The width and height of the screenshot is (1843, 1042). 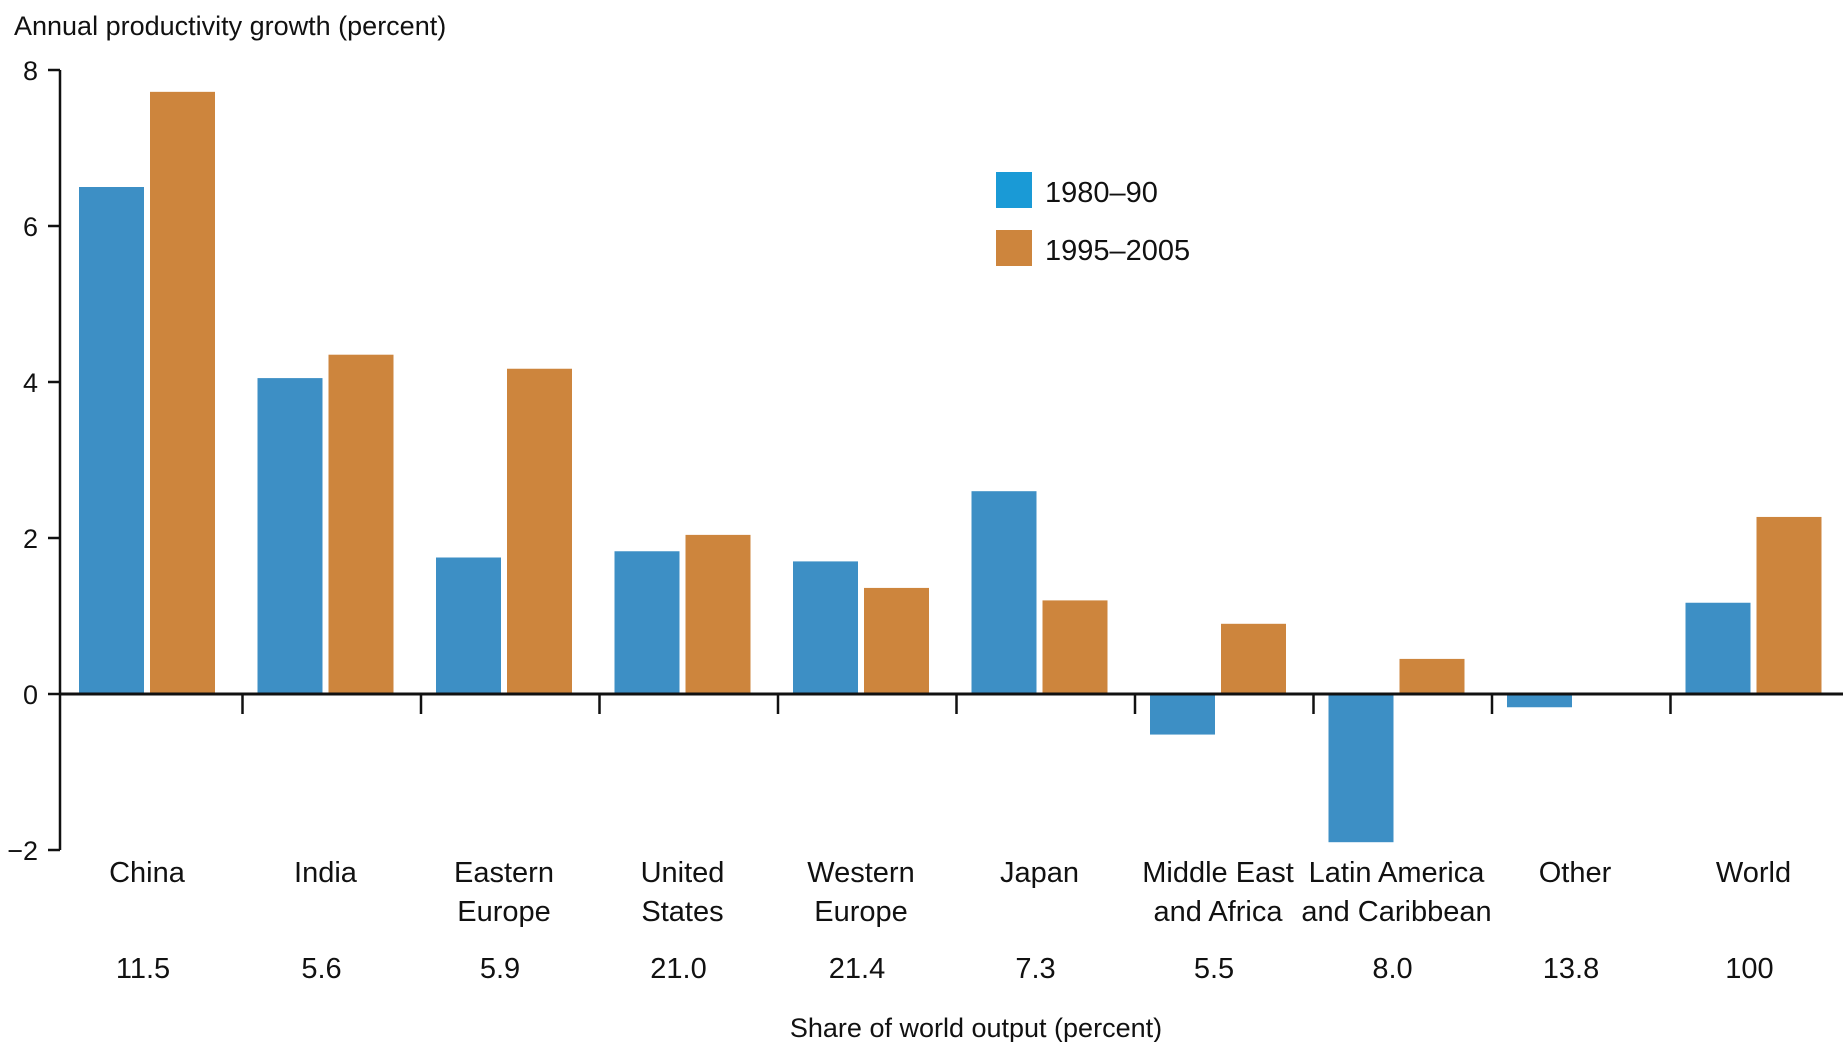 What do you see at coordinates (1749, 969) in the screenshot?
I see `share-value-label: 100` at bounding box center [1749, 969].